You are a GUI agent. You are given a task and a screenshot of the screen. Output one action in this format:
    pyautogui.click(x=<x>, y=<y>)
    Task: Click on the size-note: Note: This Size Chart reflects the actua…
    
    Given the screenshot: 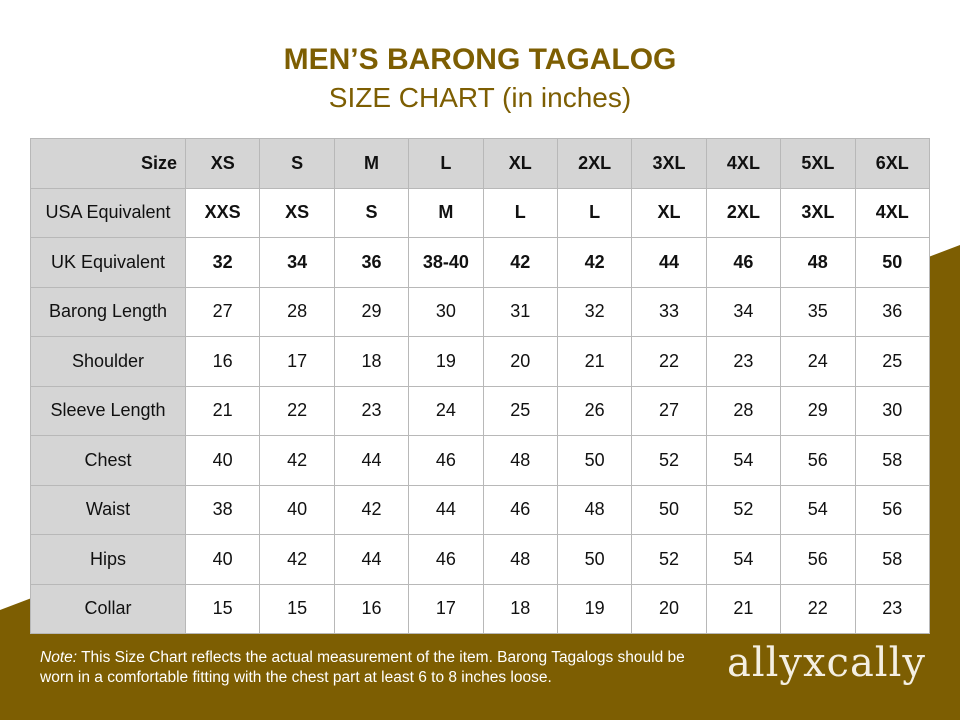 What is the action you would take?
    pyautogui.click(x=380, y=668)
    